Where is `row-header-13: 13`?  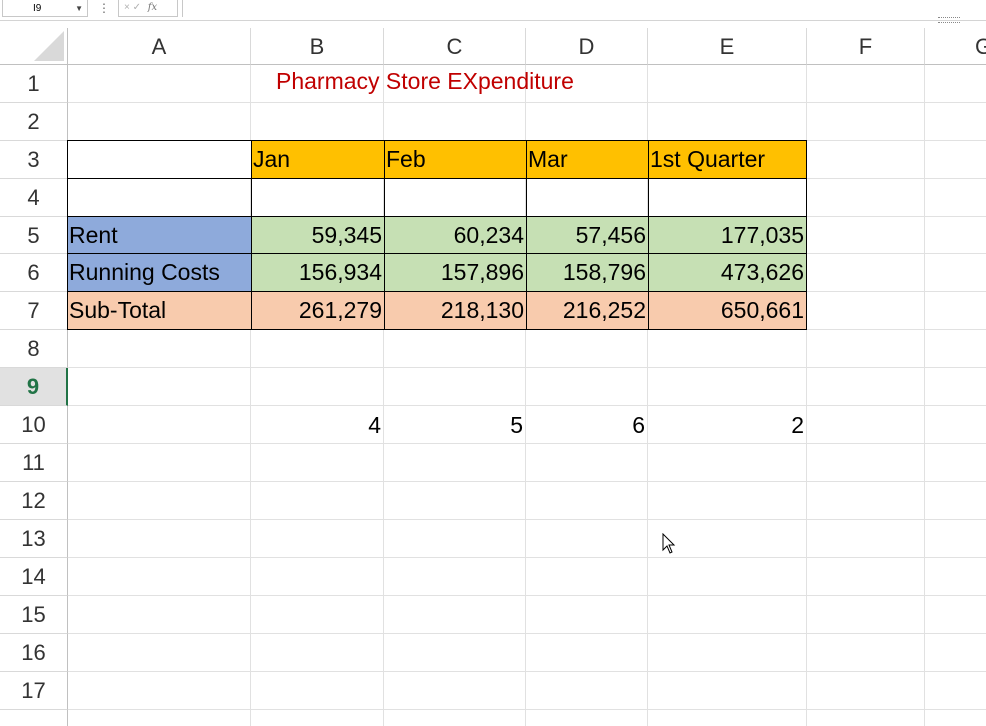 row-header-13: 13 is located at coordinates (34, 539).